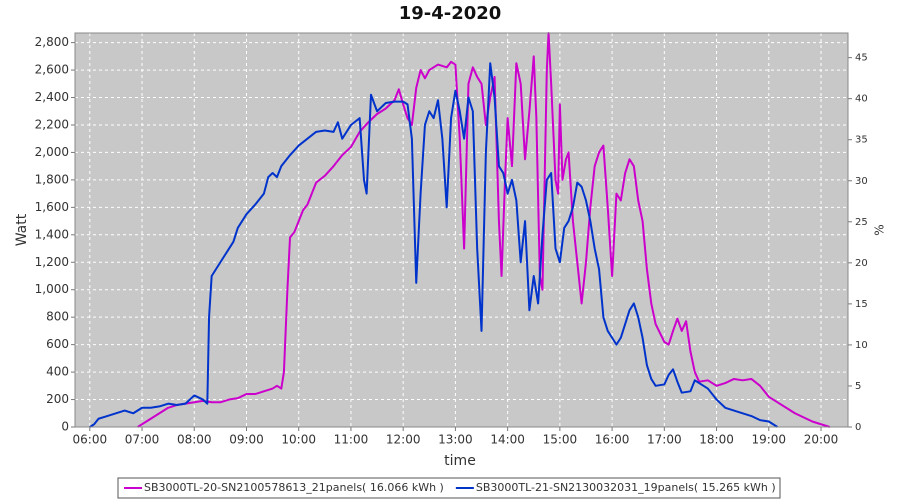  What do you see at coordinates (52, 124) in the screenshot?
I see `y-tick-label: 2,200` at bounding box center [52, 124].